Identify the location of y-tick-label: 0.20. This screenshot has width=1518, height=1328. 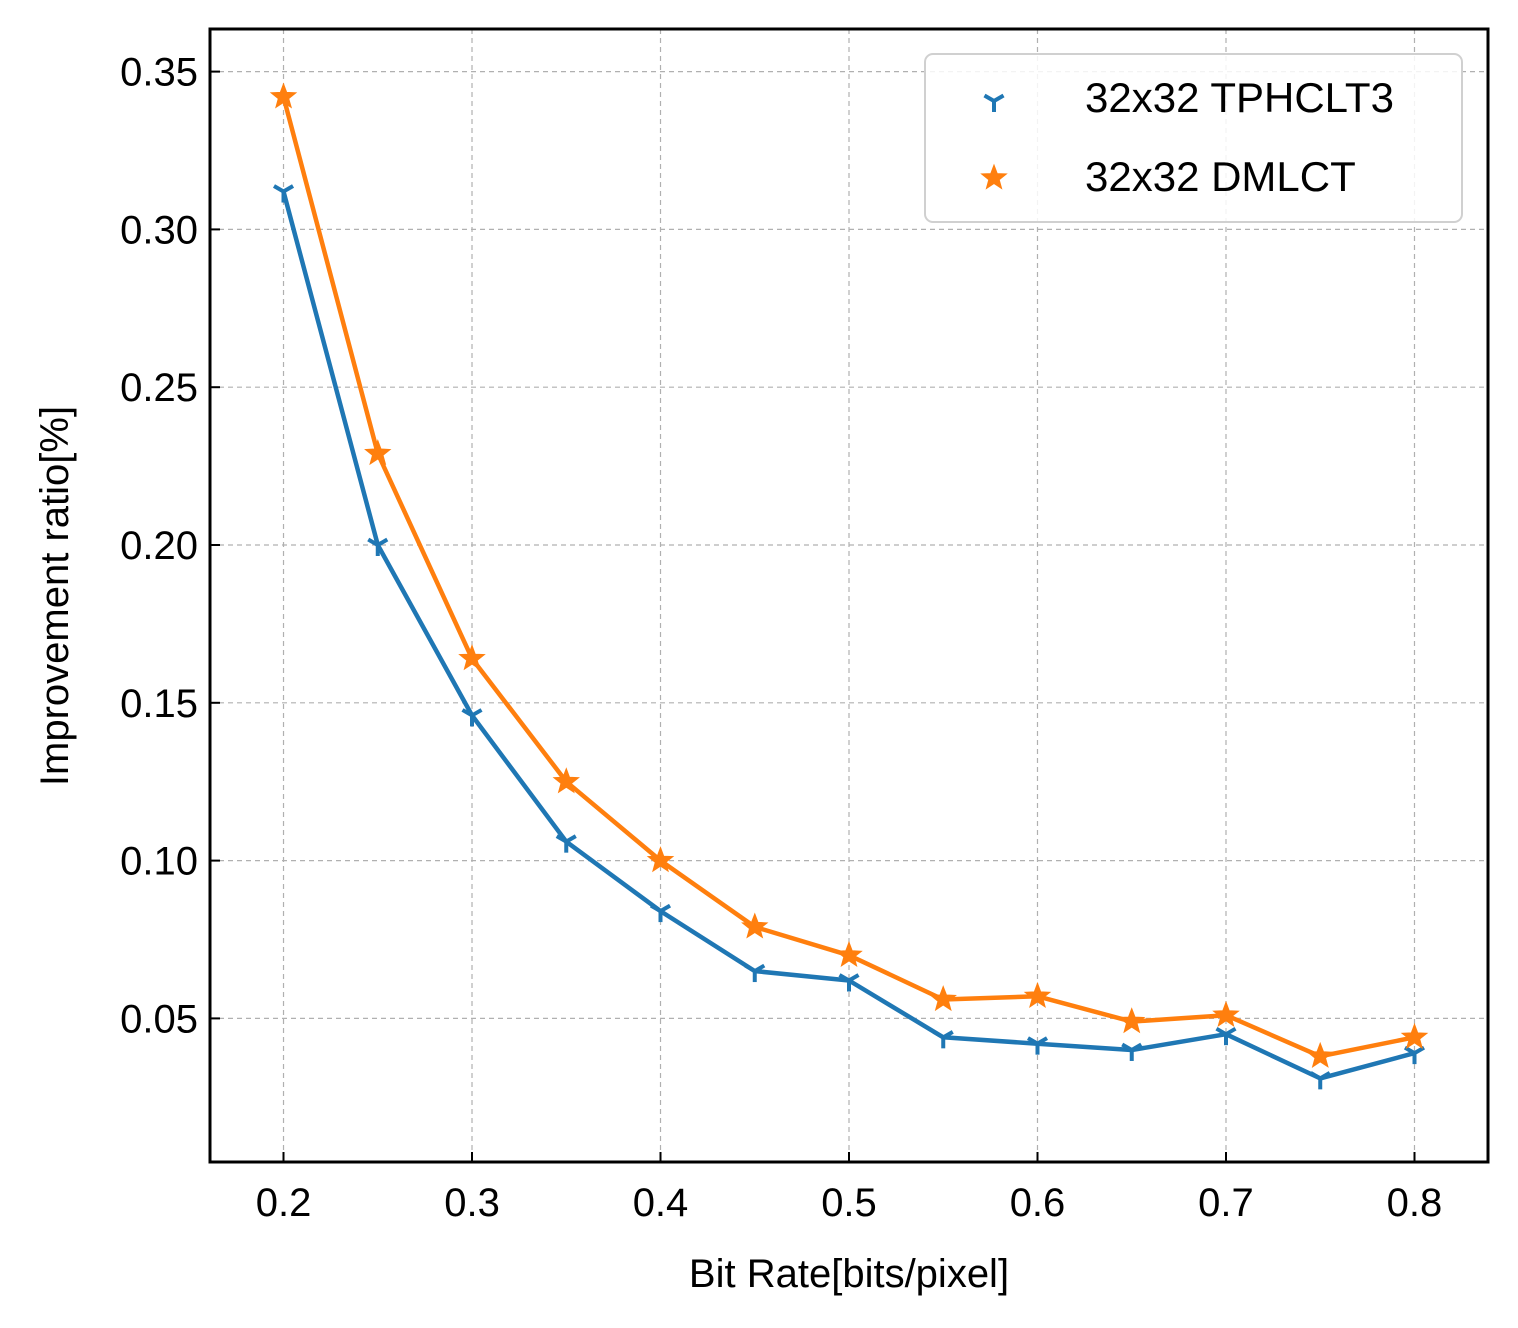
(159, 546).